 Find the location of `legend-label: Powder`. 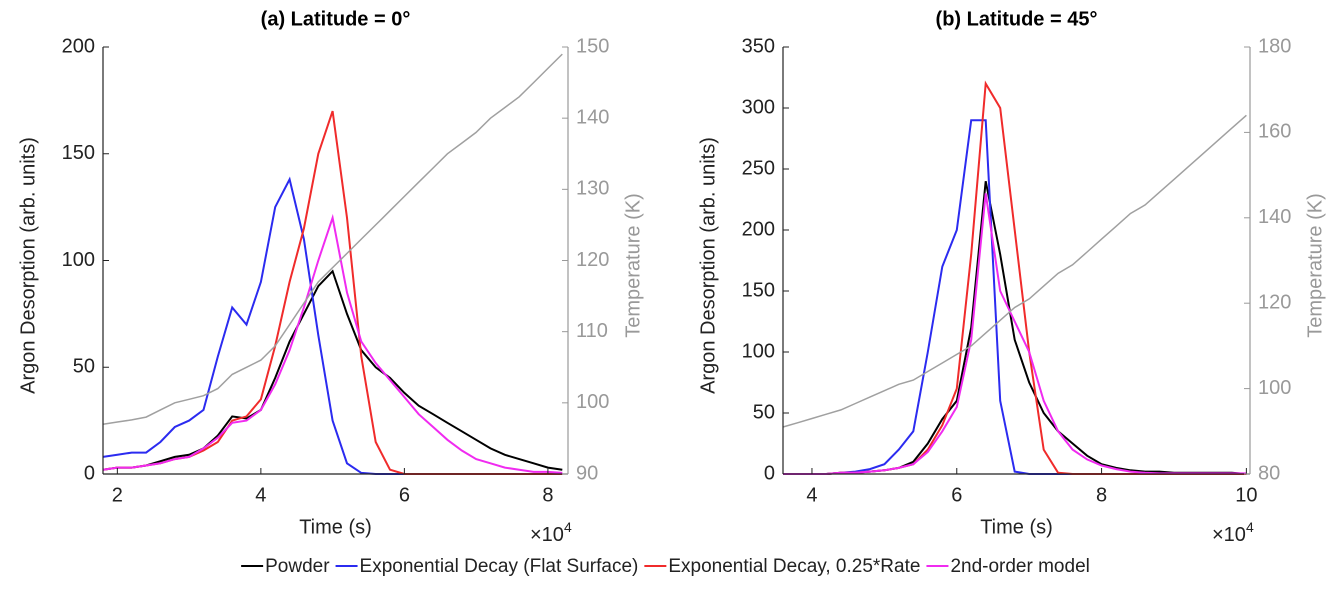

legend-label: Powder is located at coordinates (297, 566).